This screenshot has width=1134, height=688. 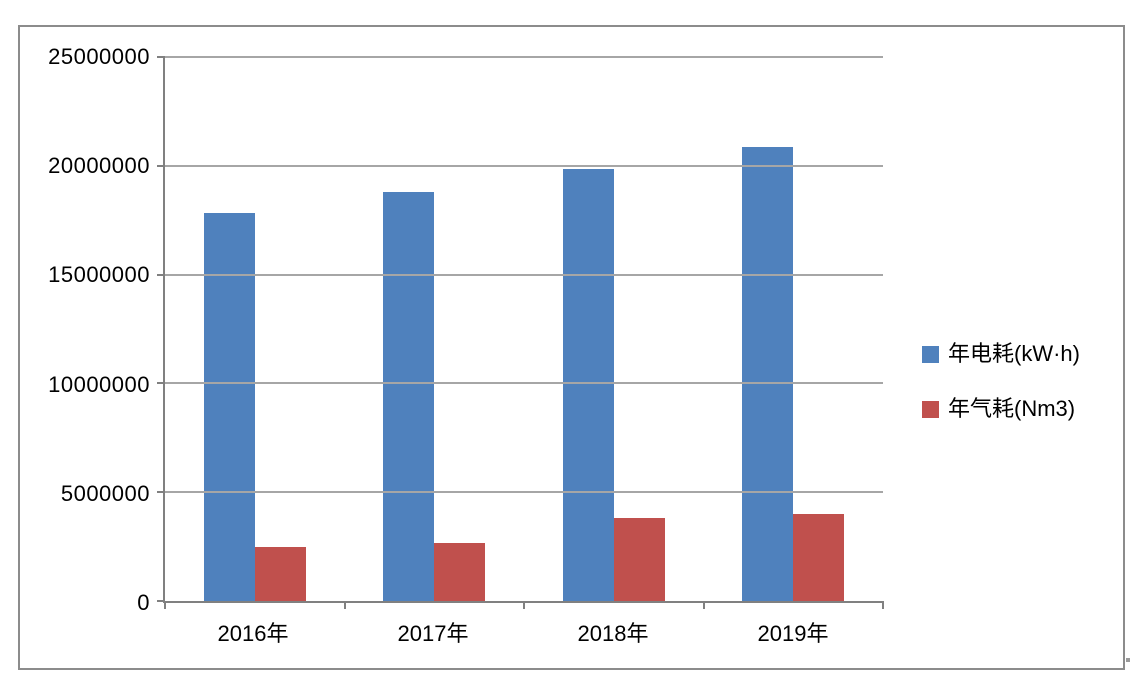 I want to click on legend-item: 年气耗(Nm3), so click(x=1001, y=409).